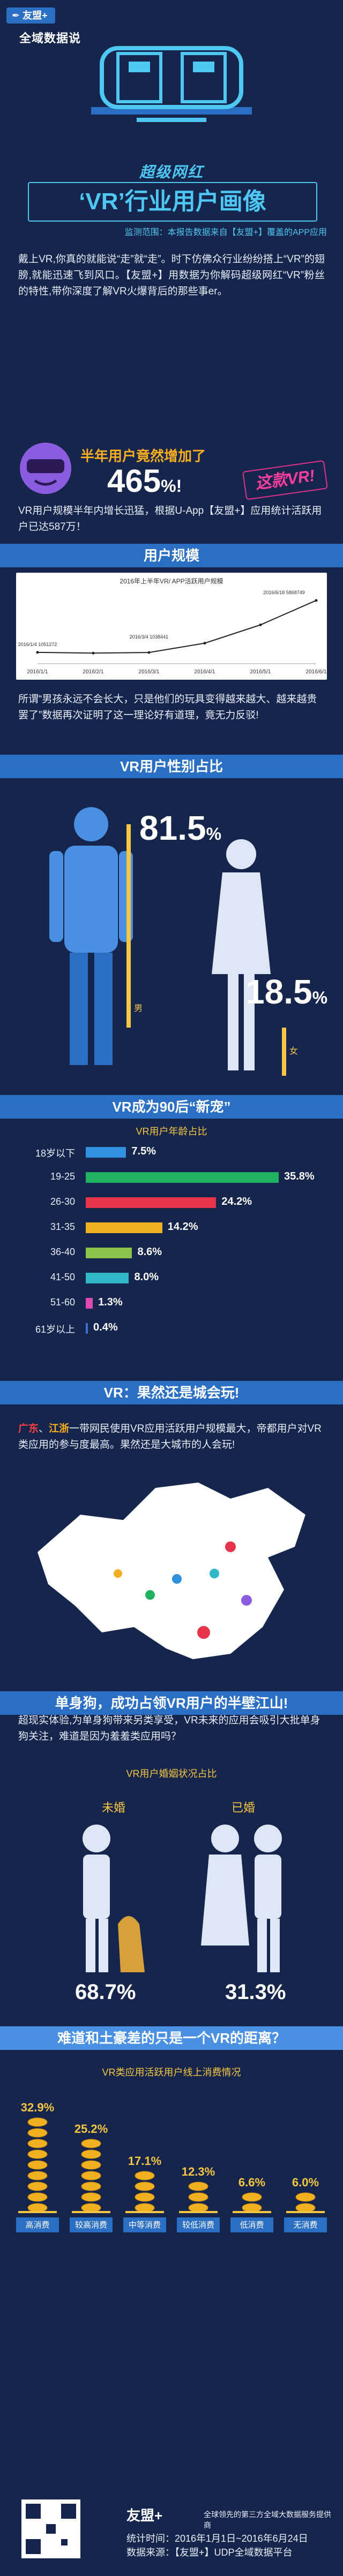  What do you see at coordinates (241, 1898) in the screenshot?
I see `couple-icon` at bounding box center [241, 1898].